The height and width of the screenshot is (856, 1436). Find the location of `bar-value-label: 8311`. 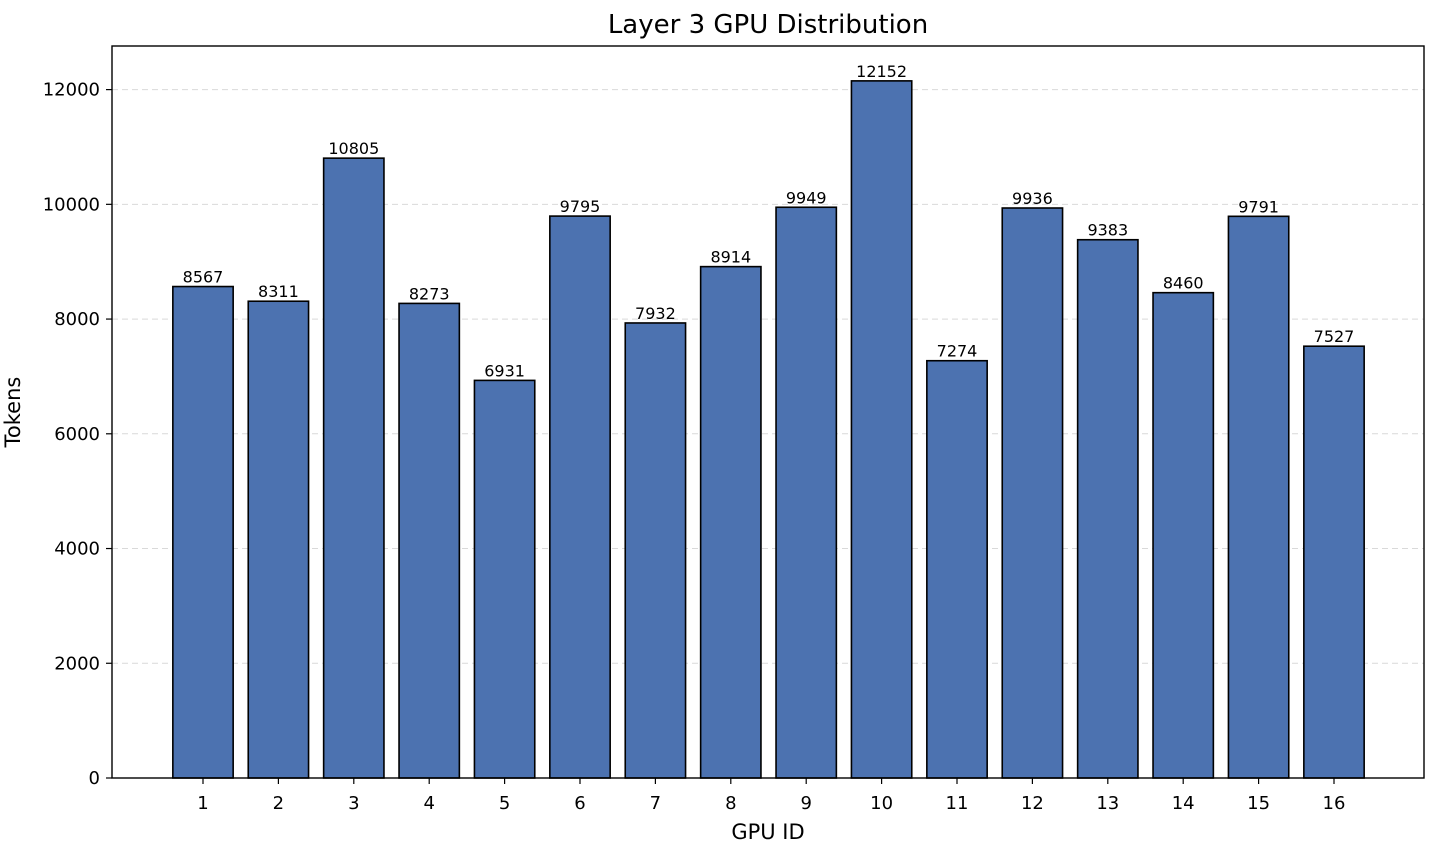

bar-value-label: 8311 is located at coordinates (278, 291).